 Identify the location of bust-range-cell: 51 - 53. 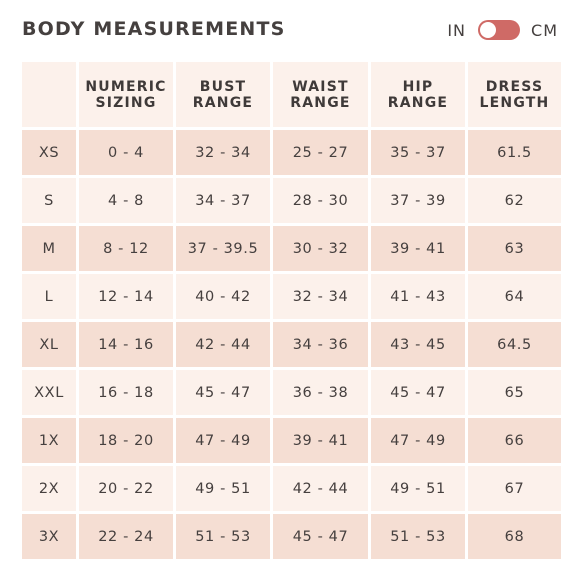
(223, 536).